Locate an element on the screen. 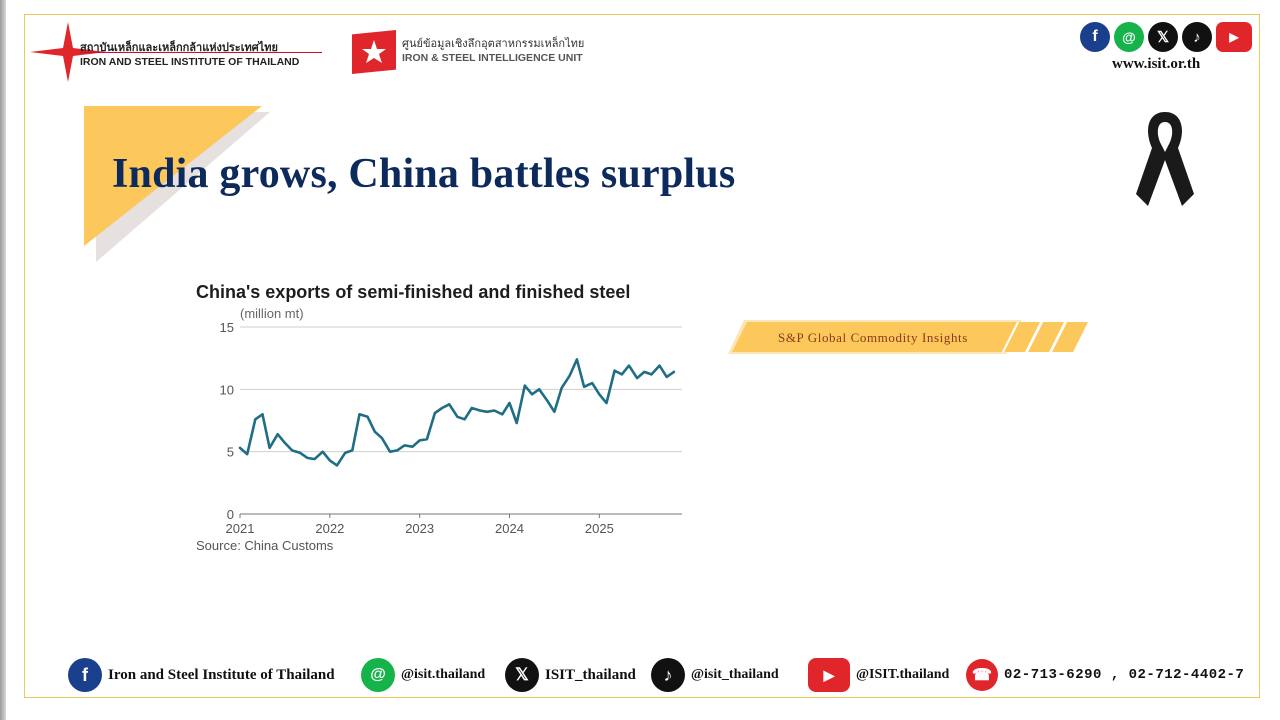 The height and width of the screenshot is (720, 1280). footer-x: 𝕏 ISIT_thailand is located at coordinates (570, 675).